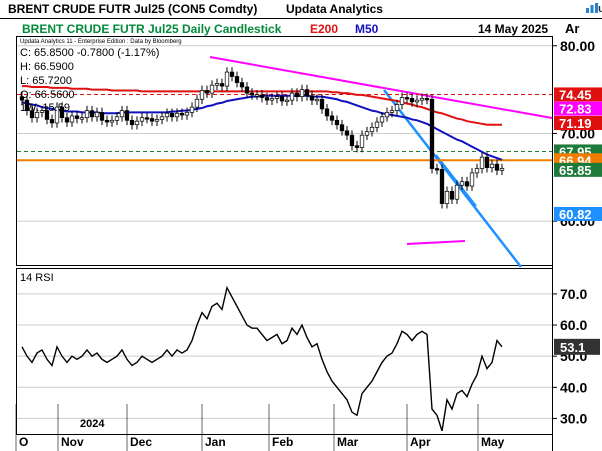  I want to click on rsi-title: 14 RSI, so click(37, 278).